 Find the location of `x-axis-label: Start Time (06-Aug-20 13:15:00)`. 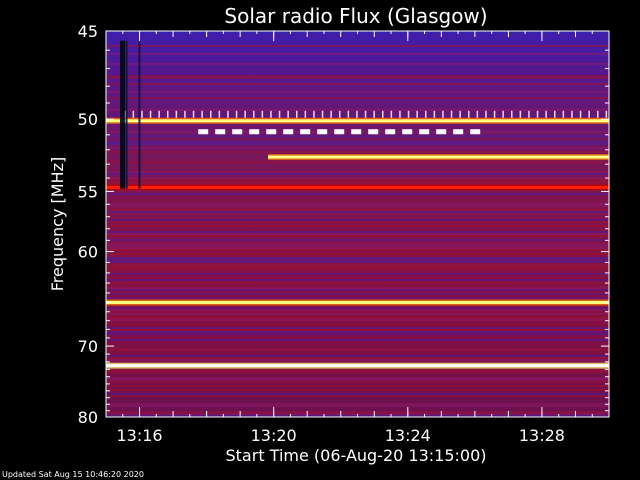

x-axis-label: Start Time (06-Aug-20 13:15:00) is located at coordinates (356, 455).